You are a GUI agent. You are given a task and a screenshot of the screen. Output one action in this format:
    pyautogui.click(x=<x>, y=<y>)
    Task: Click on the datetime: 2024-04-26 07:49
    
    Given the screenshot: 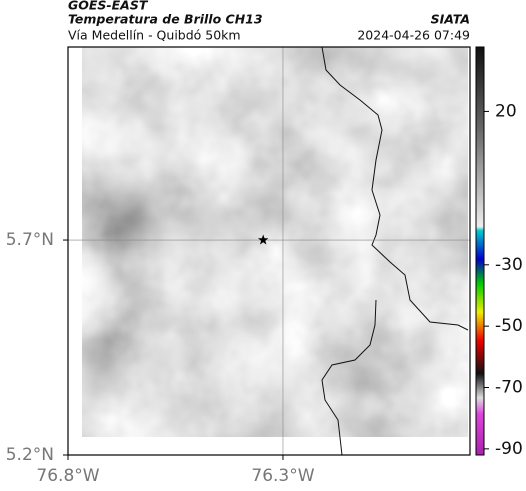 What is the action you would take?
    pyautogui.click(x=413, y=35)
    